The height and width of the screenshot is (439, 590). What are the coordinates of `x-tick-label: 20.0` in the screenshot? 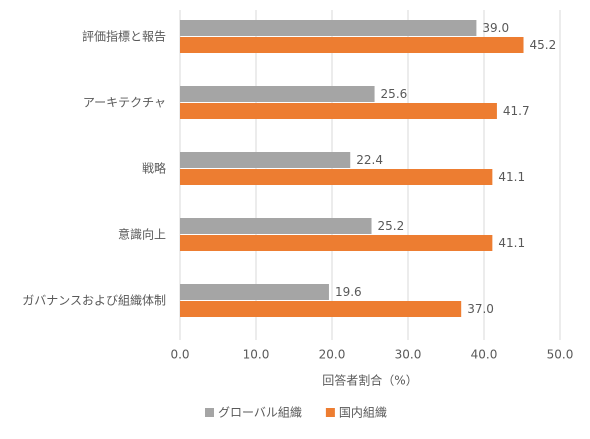 It's located at (332, 355).